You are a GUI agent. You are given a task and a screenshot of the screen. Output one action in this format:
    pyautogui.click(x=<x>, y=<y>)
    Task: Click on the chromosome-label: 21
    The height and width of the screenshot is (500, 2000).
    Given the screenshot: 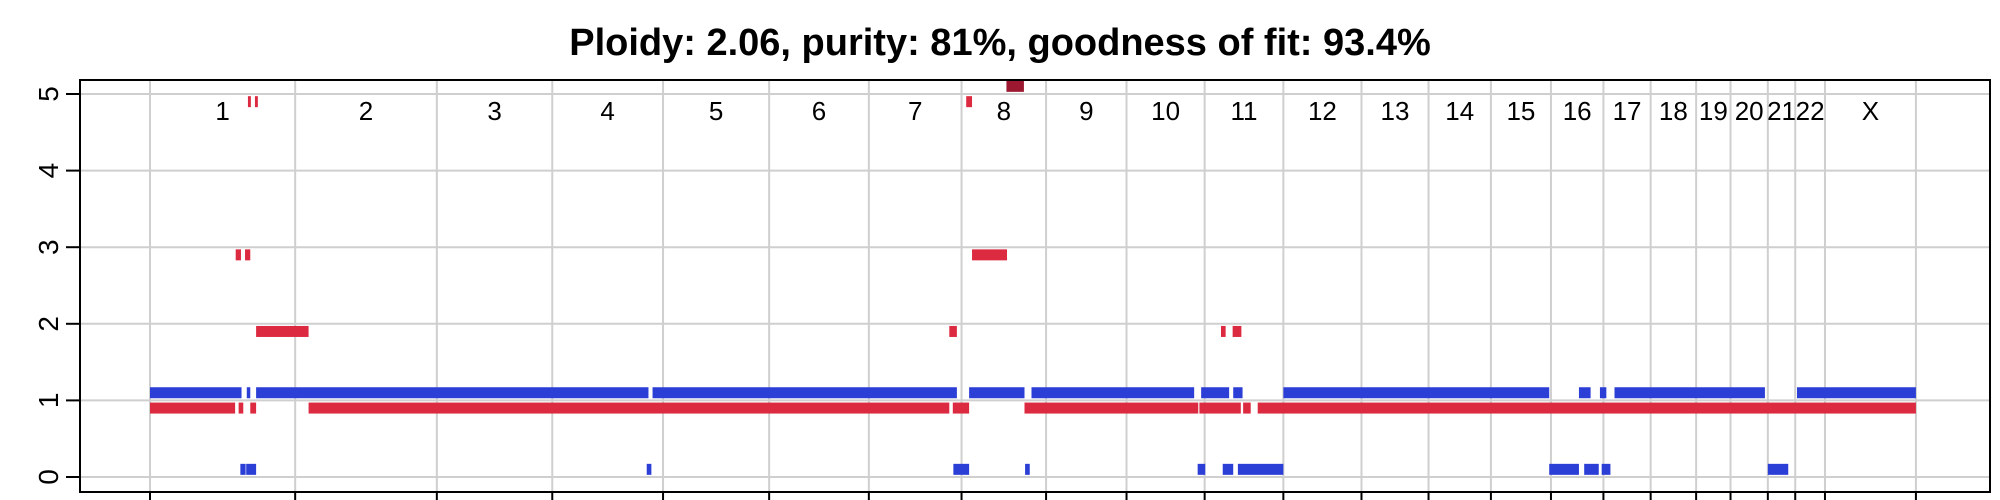 What is the action you would take?
    pyautogui.click(x=1781, y=111)
    